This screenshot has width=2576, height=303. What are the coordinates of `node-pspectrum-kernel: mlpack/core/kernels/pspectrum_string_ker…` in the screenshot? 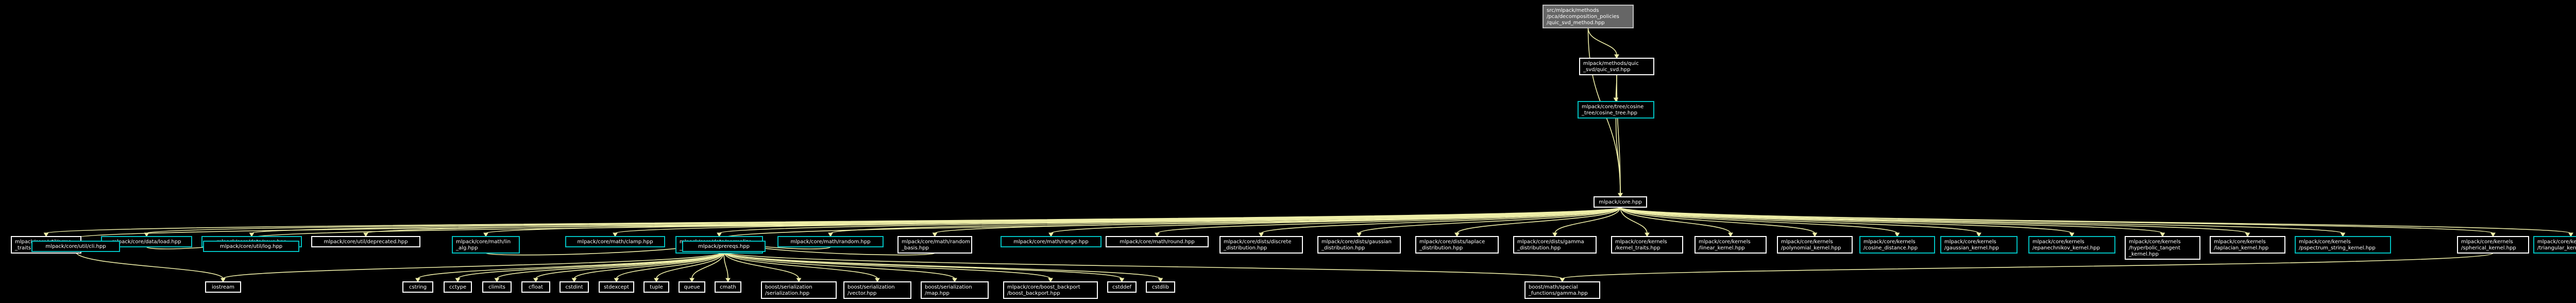 It's located at (2343, 245).